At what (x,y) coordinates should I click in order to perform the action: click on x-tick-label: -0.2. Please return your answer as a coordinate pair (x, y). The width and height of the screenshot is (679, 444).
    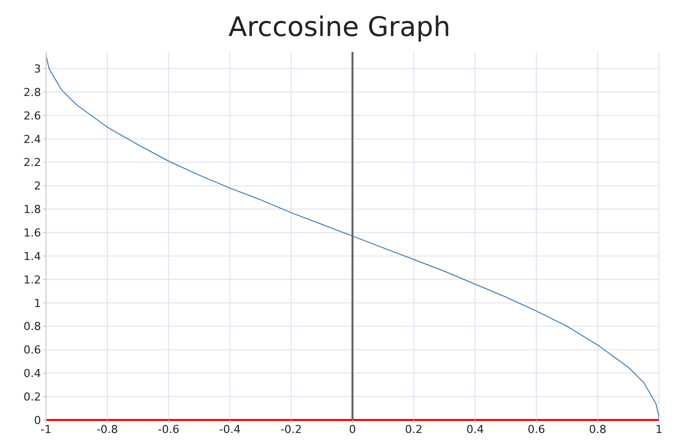
    Looking at the image, I should click on (291, 429).